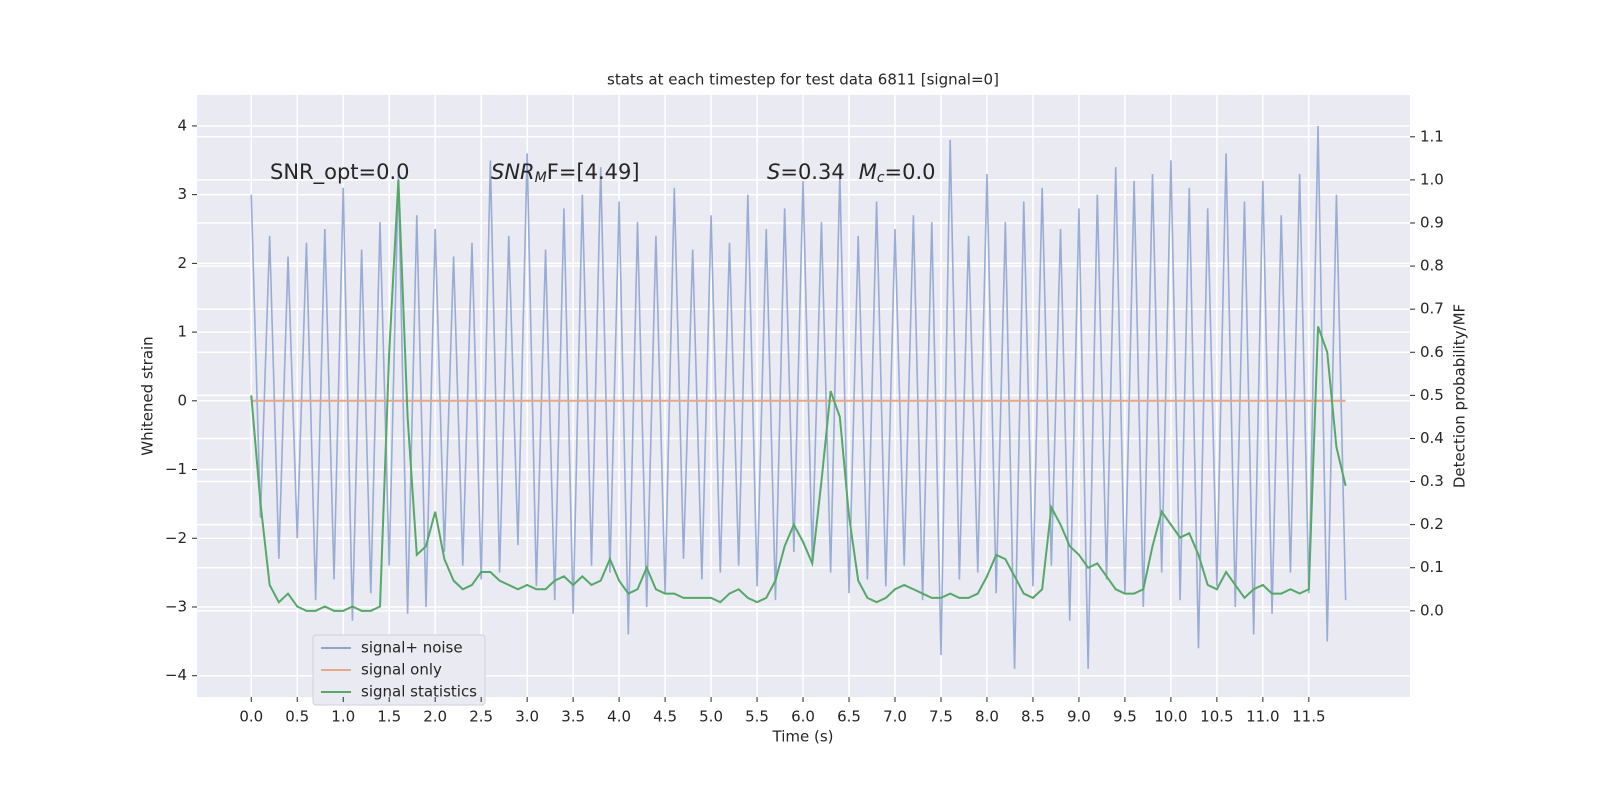 The height and width of the screenshot is (800, 1600). I want to click on x-tick-label: 0.0, so click(251, 717).